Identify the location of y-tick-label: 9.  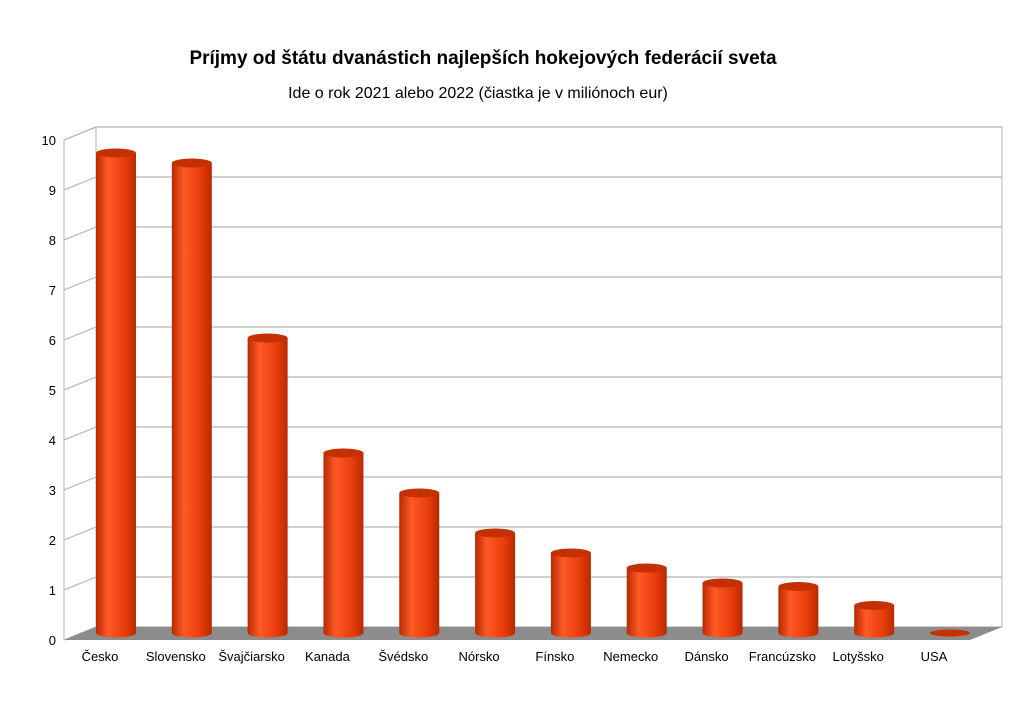
(52, 190).